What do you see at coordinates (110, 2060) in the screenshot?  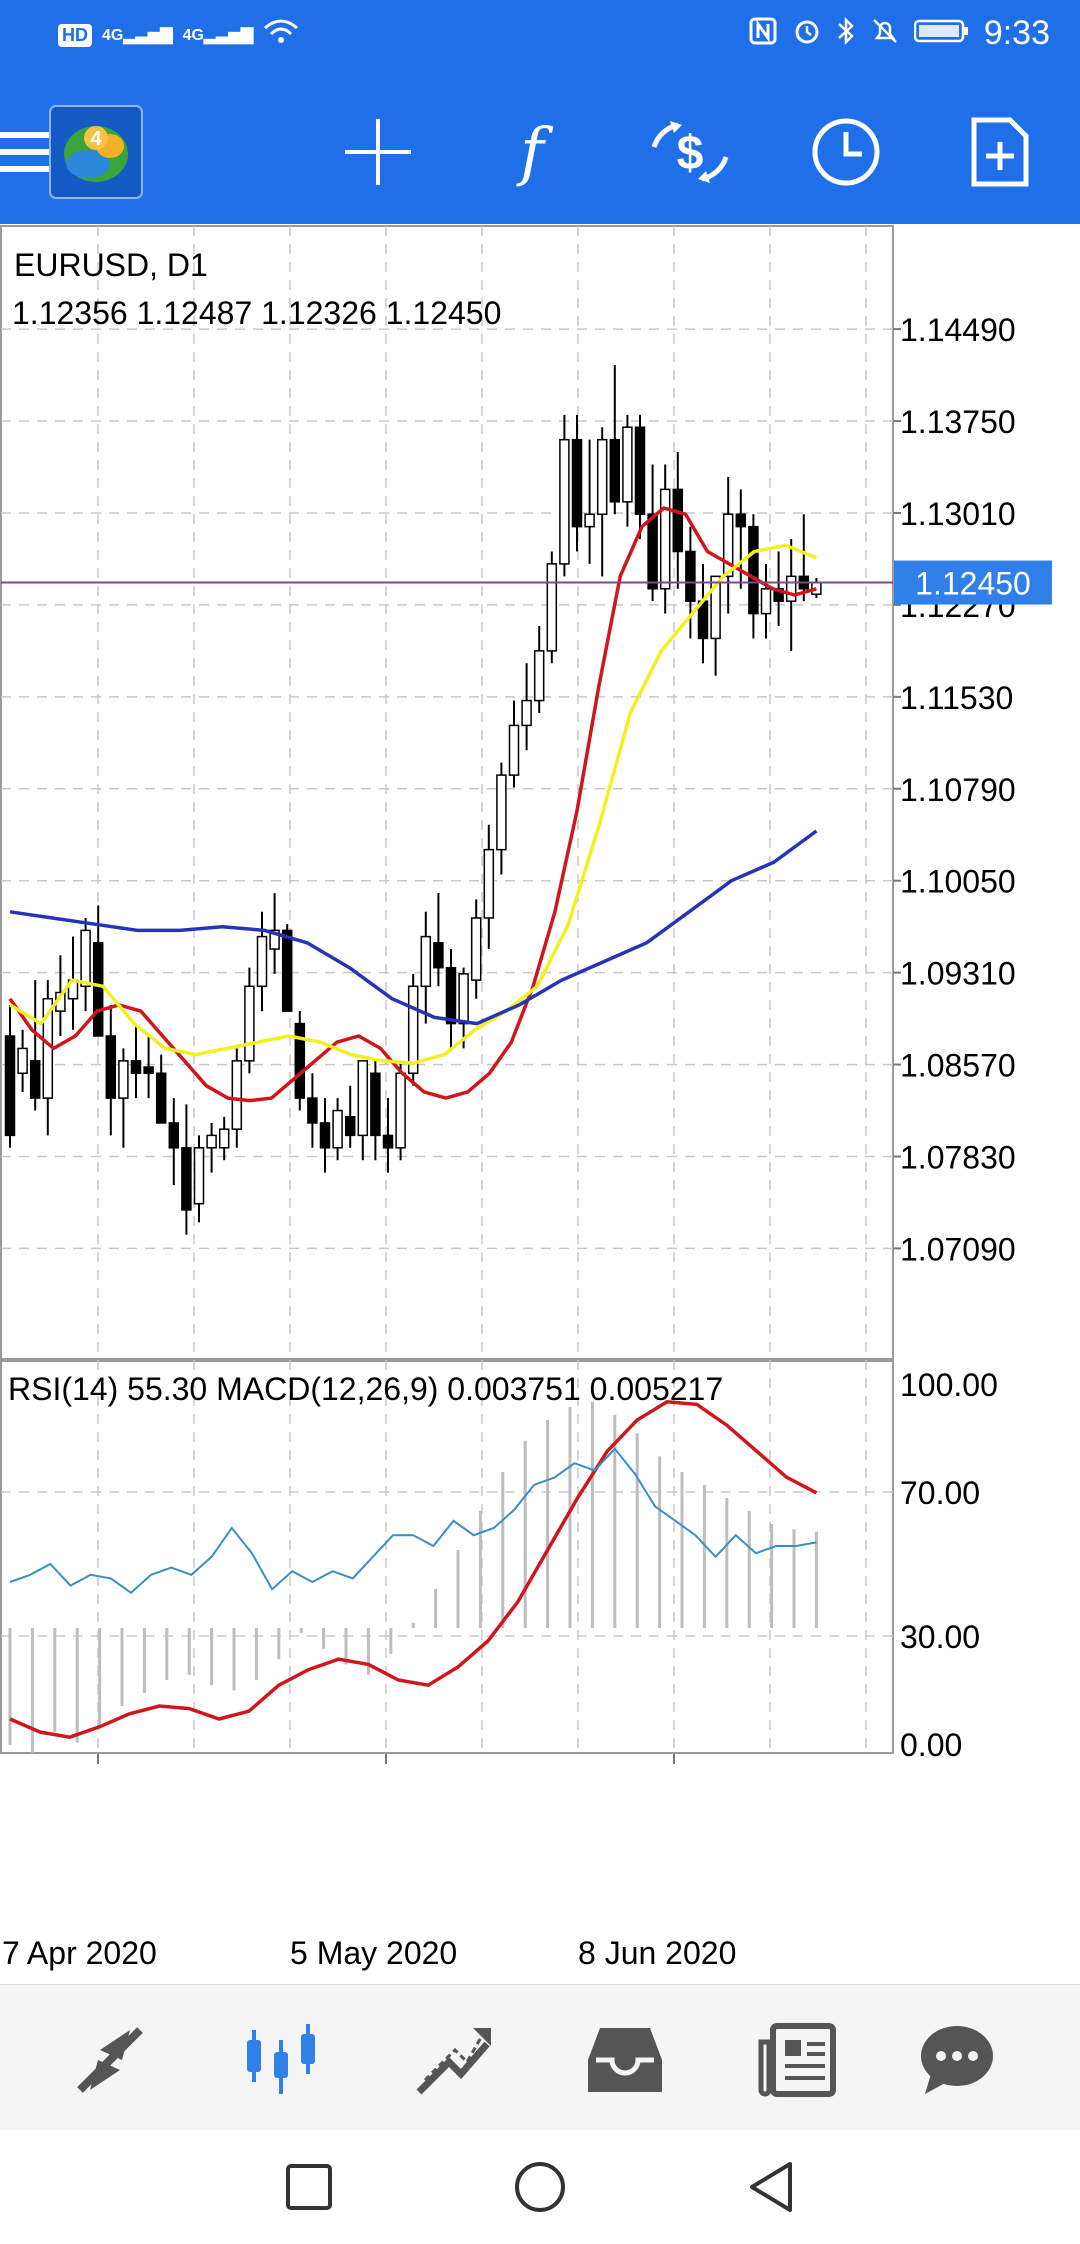 I see `quotes-icon` at bounding box center [110, 2060].